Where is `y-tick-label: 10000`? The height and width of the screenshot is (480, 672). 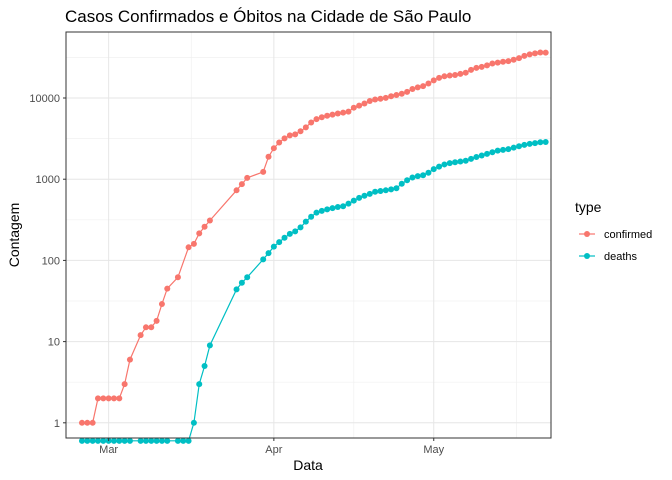 y-tick-label: 10000 is located at coordinates (44, 99).